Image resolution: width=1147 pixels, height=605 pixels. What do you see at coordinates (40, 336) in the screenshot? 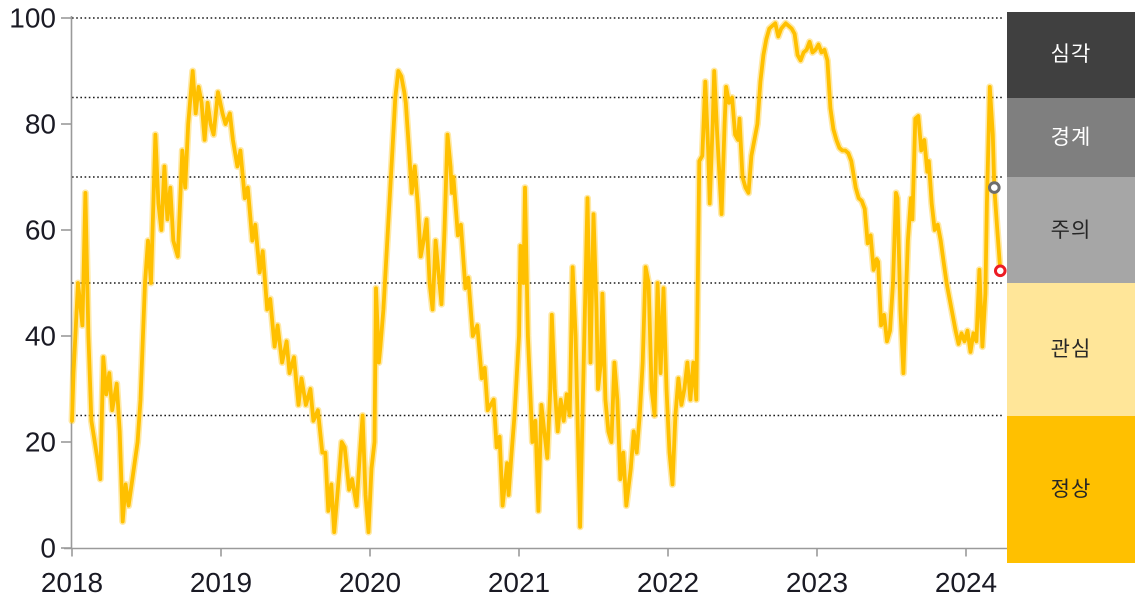
I see `y-axis-label-40: 40` at bounding box center [40, 336].